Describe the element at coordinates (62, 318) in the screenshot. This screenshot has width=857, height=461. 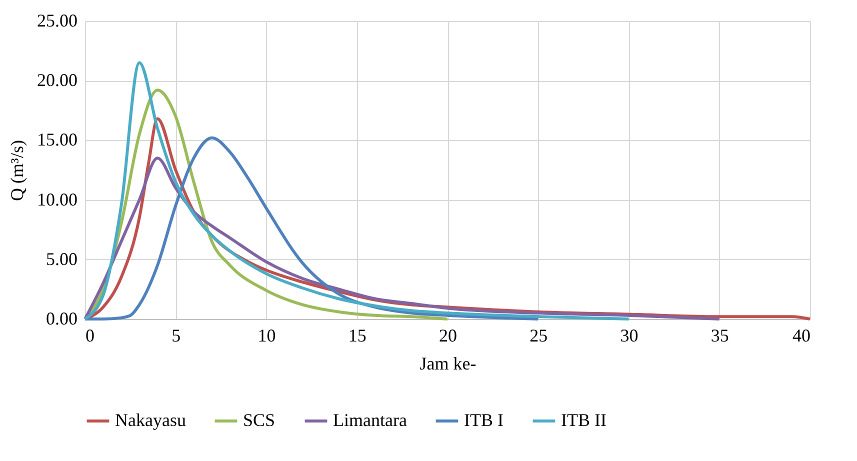
I see `y-tick-label: 0.00` at that location.